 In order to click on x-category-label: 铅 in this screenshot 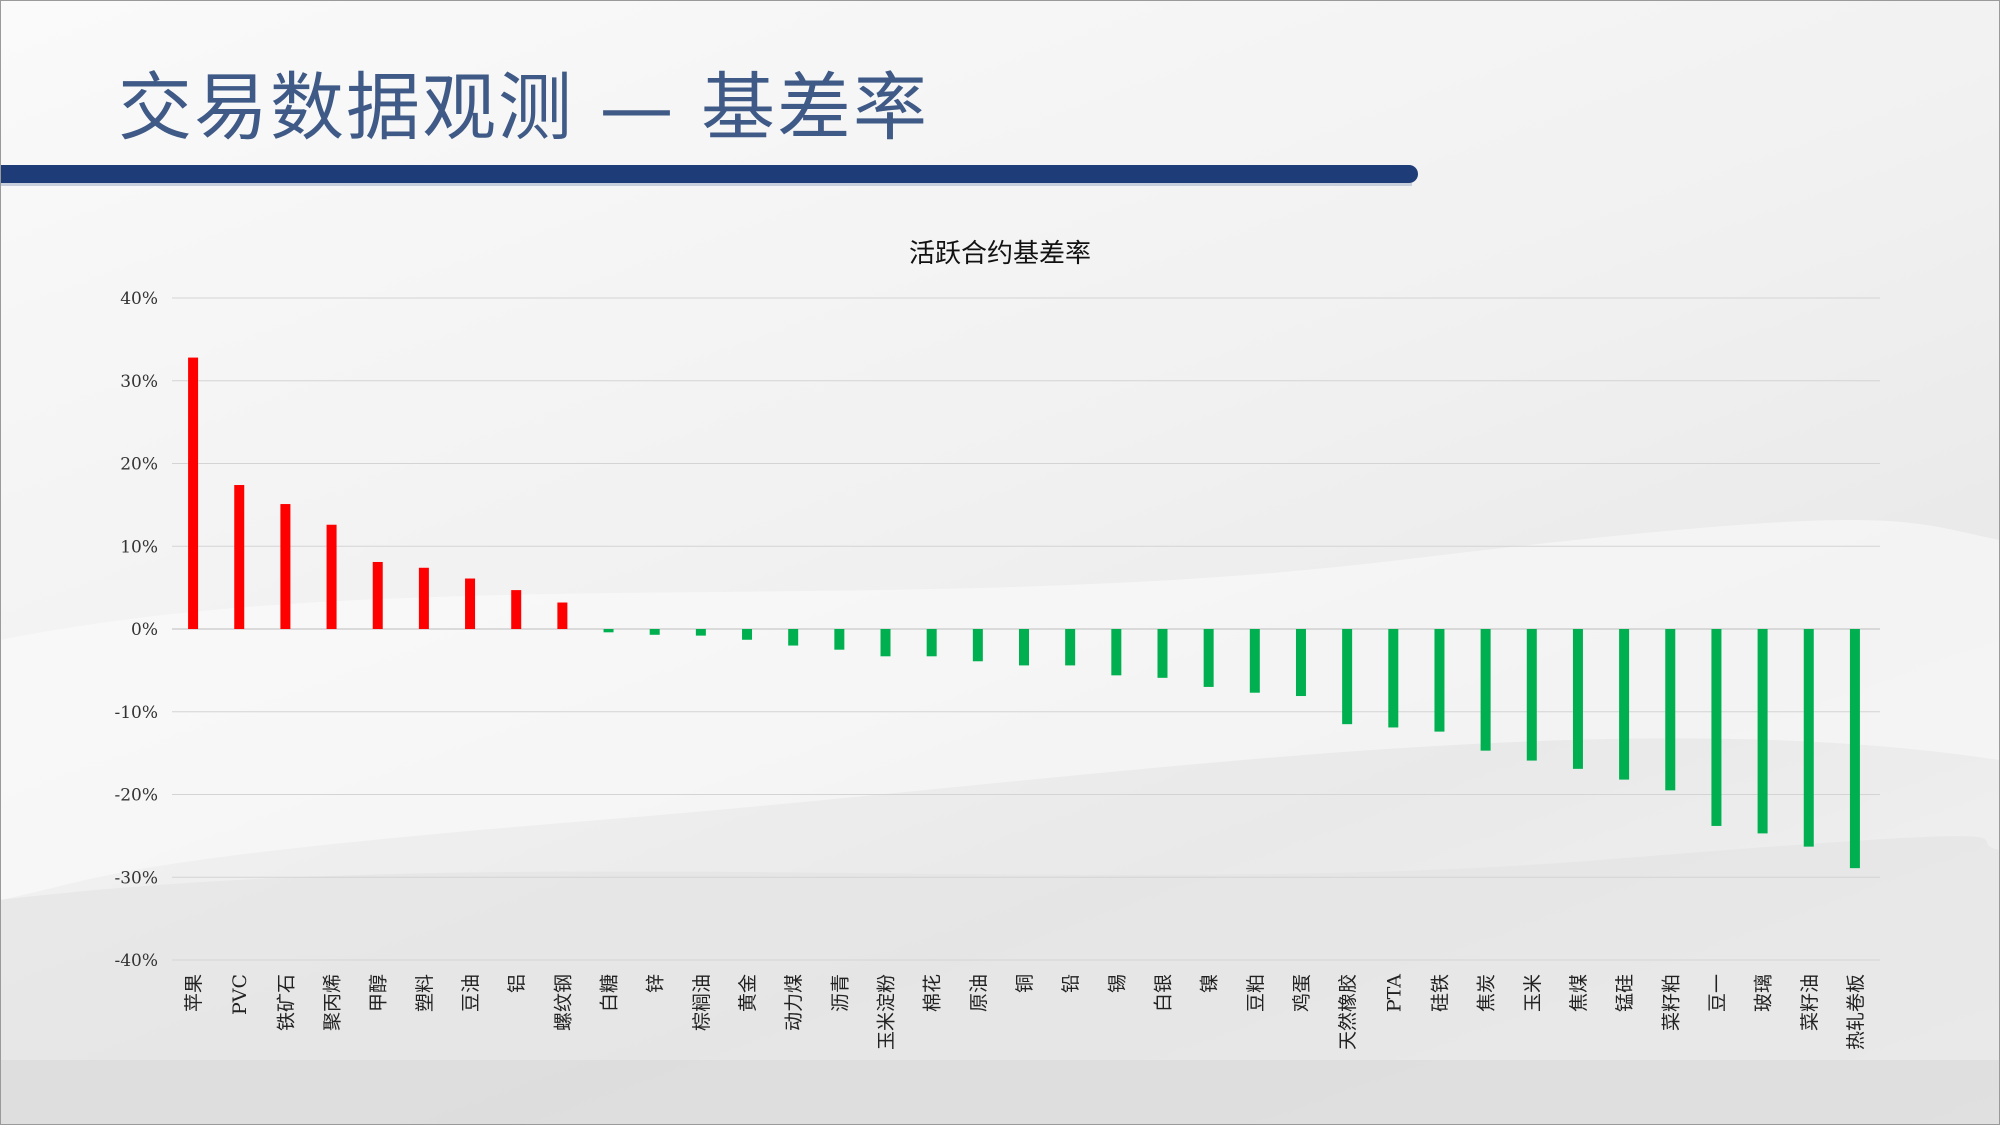, I will do `click(1071, 983)`.